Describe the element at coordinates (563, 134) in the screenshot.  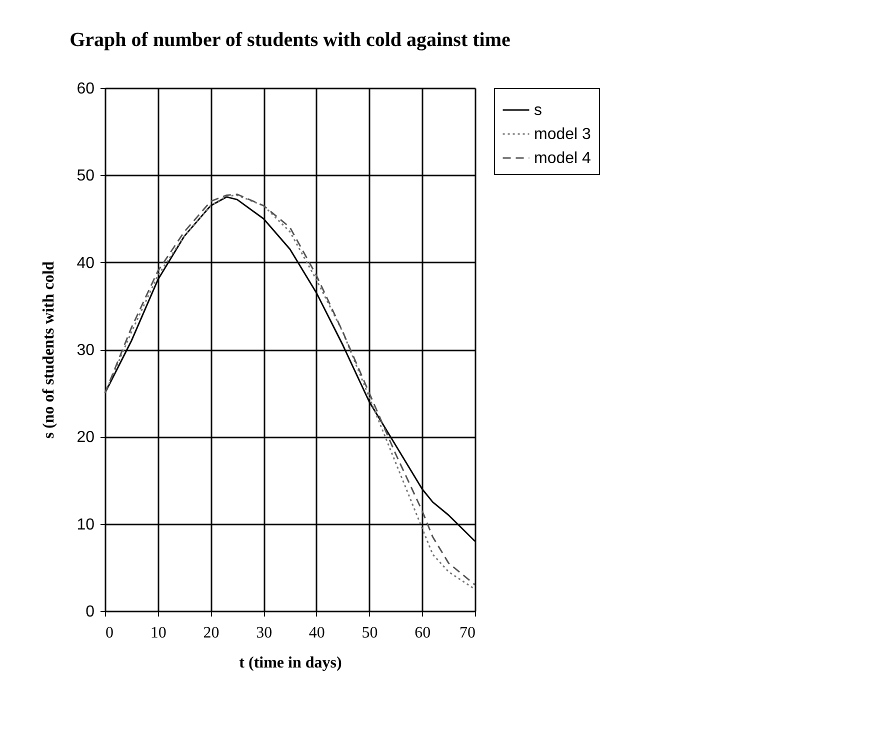
I see `legend-label: model 3` at that location.